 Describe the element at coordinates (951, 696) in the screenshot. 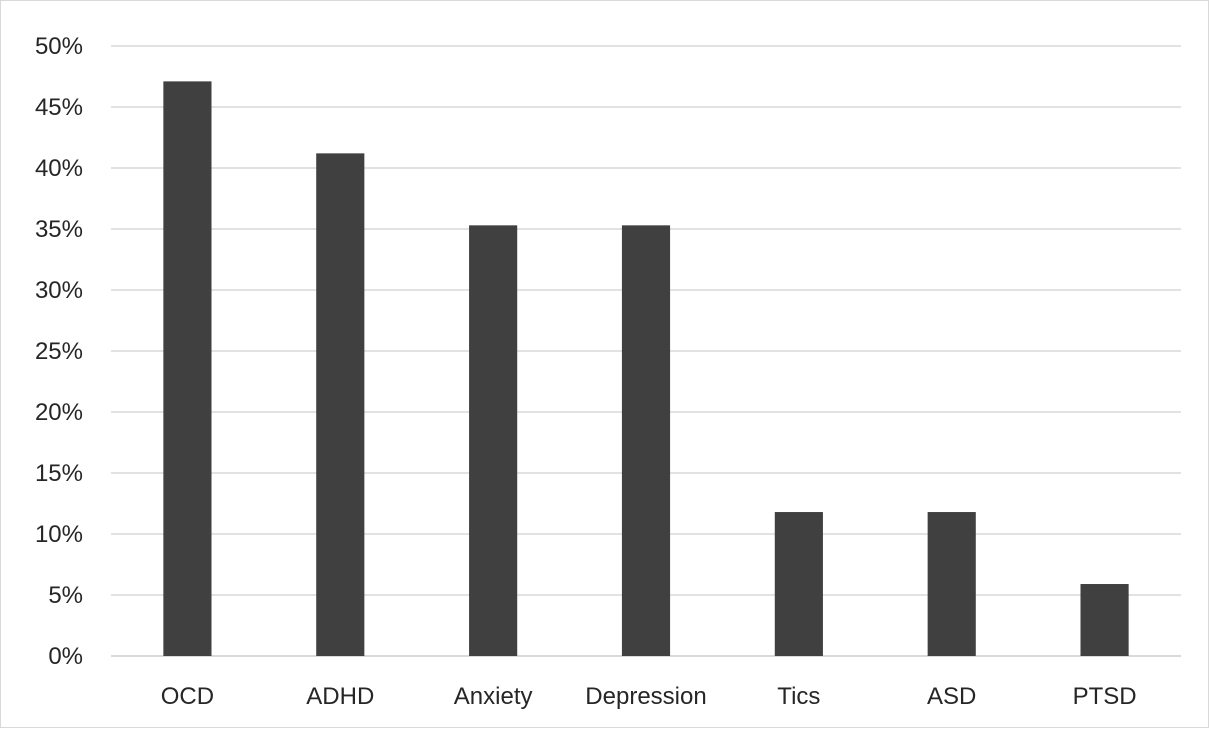

I see `x-tick-label: ASD` at that location.